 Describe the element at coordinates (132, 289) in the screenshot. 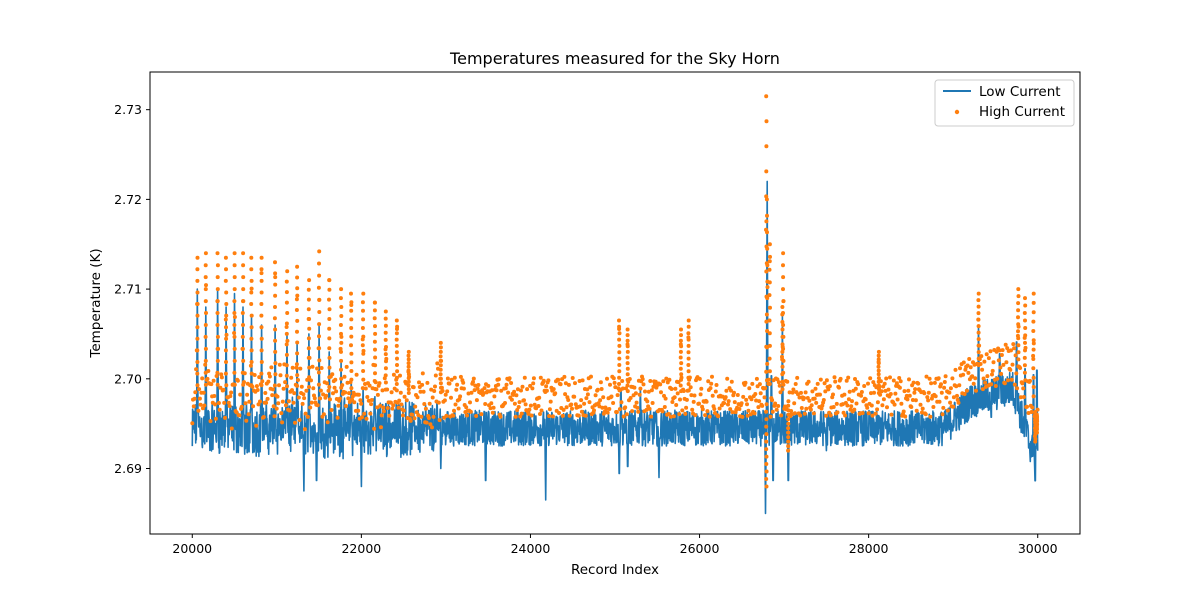

I see `y-axis: 2.69 2.70 2.71 2.72 2.73` at that location.